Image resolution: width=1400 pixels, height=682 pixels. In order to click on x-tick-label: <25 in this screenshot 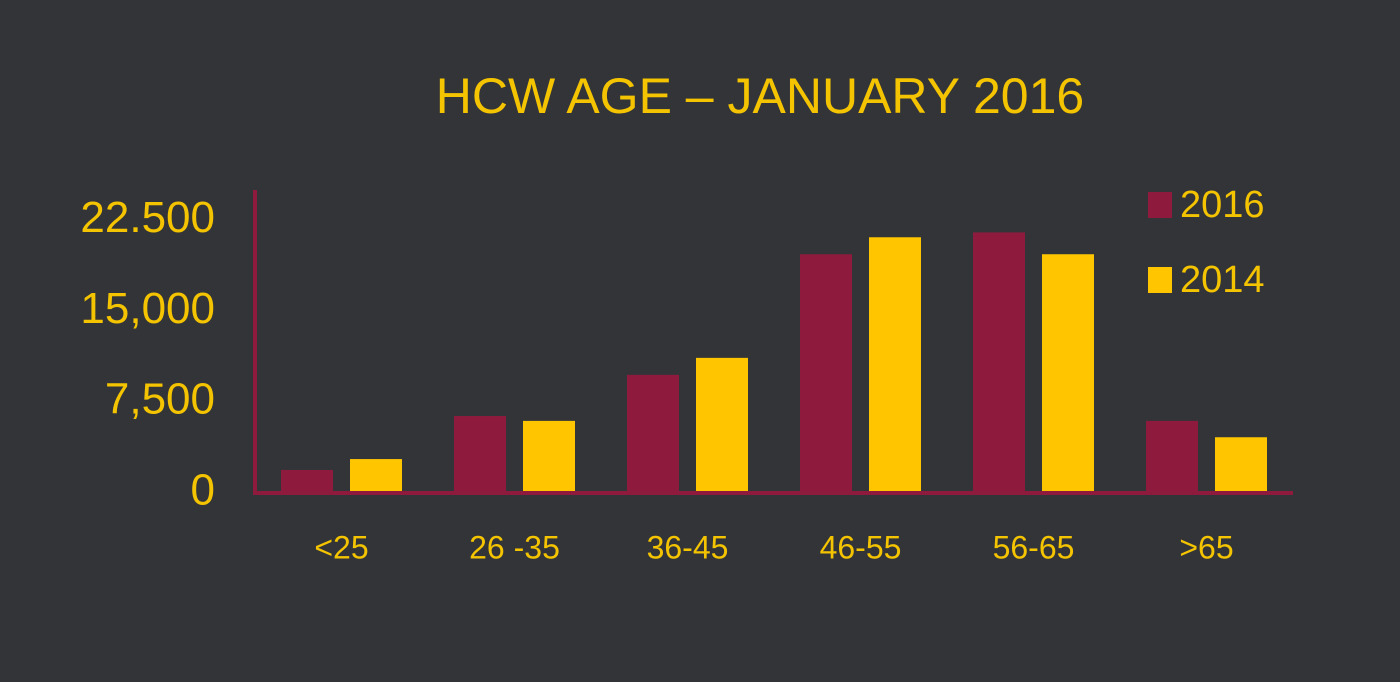, I will do `click(341, 547)`.